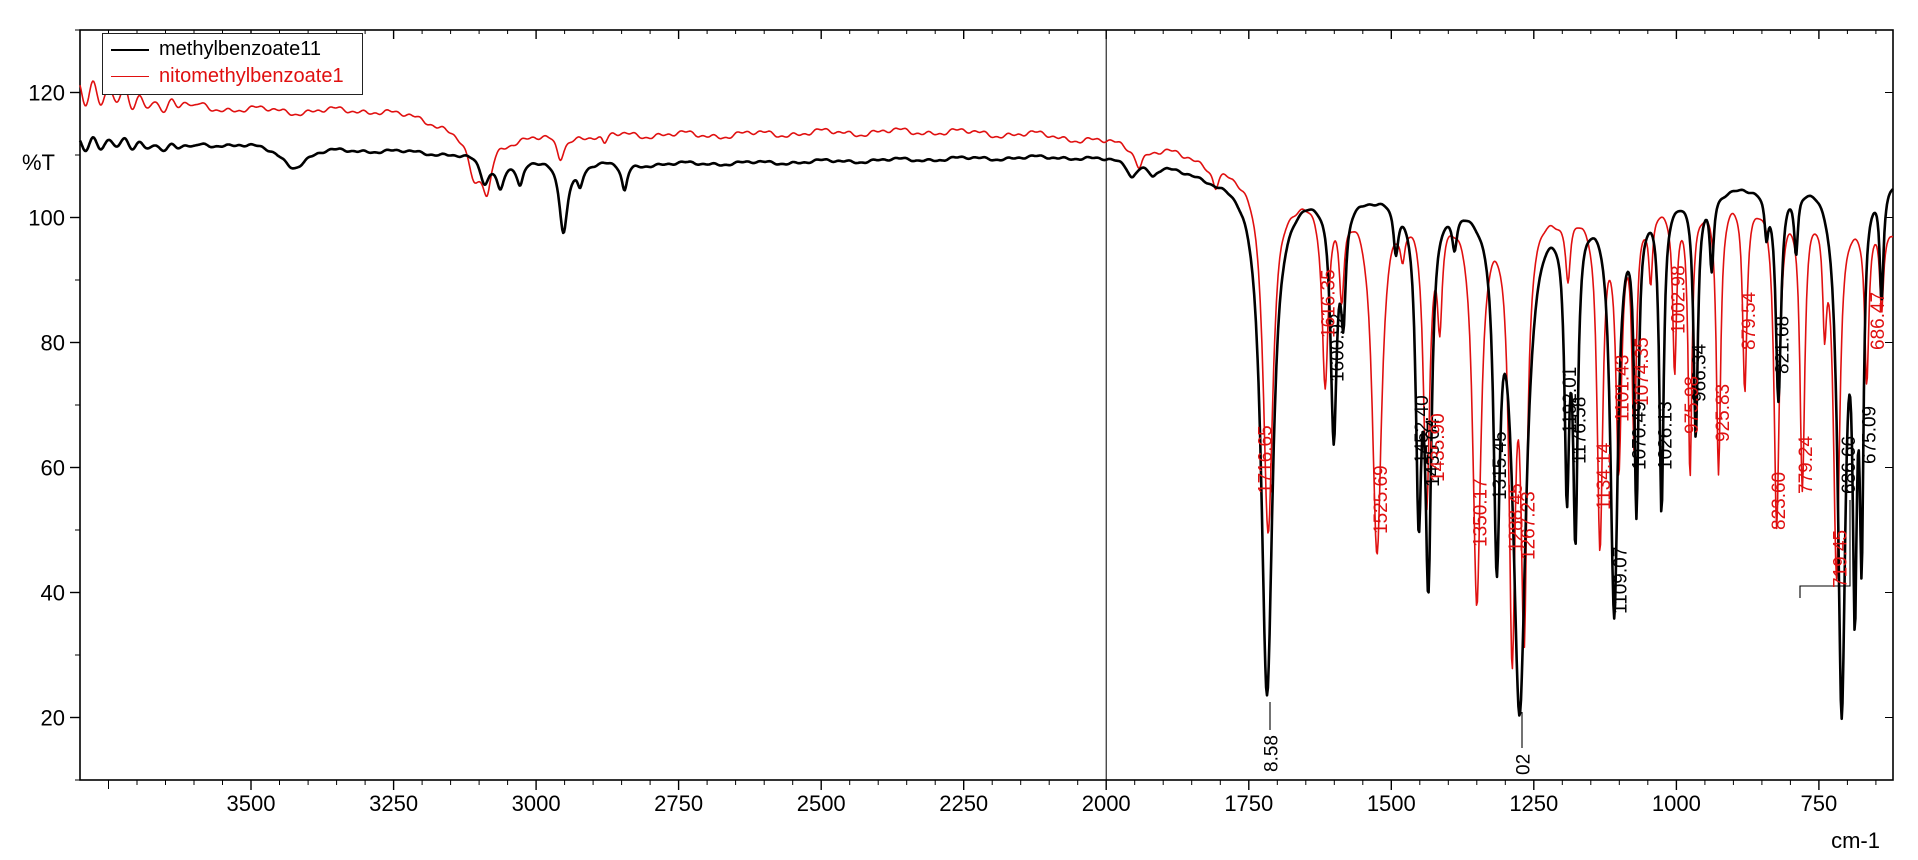 This screenshot has height=860, width=1918. I want to click on peak-label-113414: 1134.14, so click(1604, 476).